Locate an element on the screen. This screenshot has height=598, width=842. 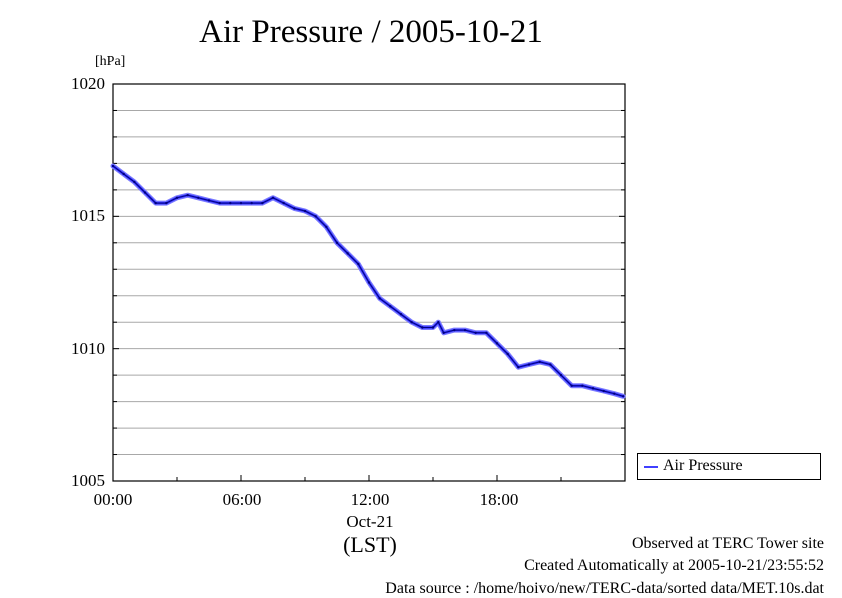
chart-title: Air Pressure / 2005-10-21 is located at coordinates (371, 32).